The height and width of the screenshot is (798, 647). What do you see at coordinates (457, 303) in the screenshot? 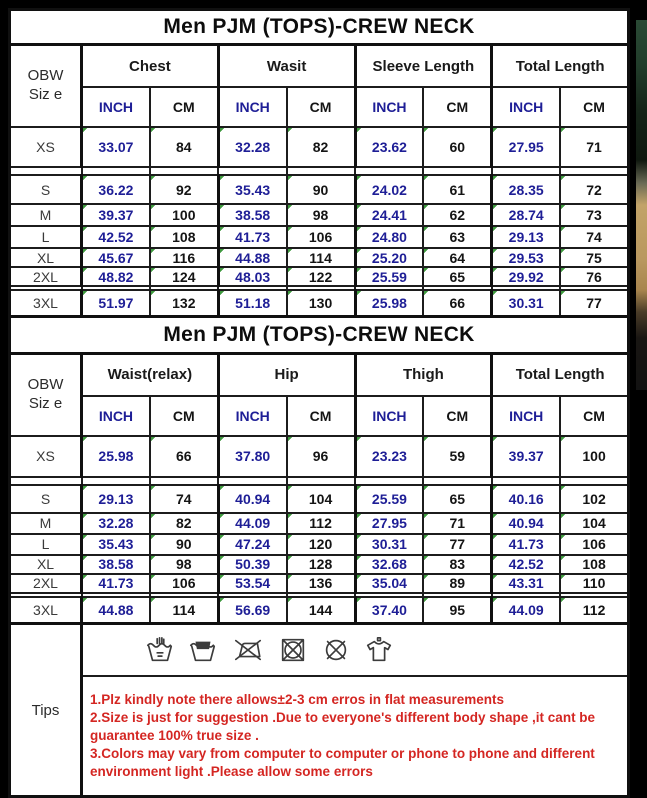
I see `cm-value-cell: 66` at bounding box center [457, 303].